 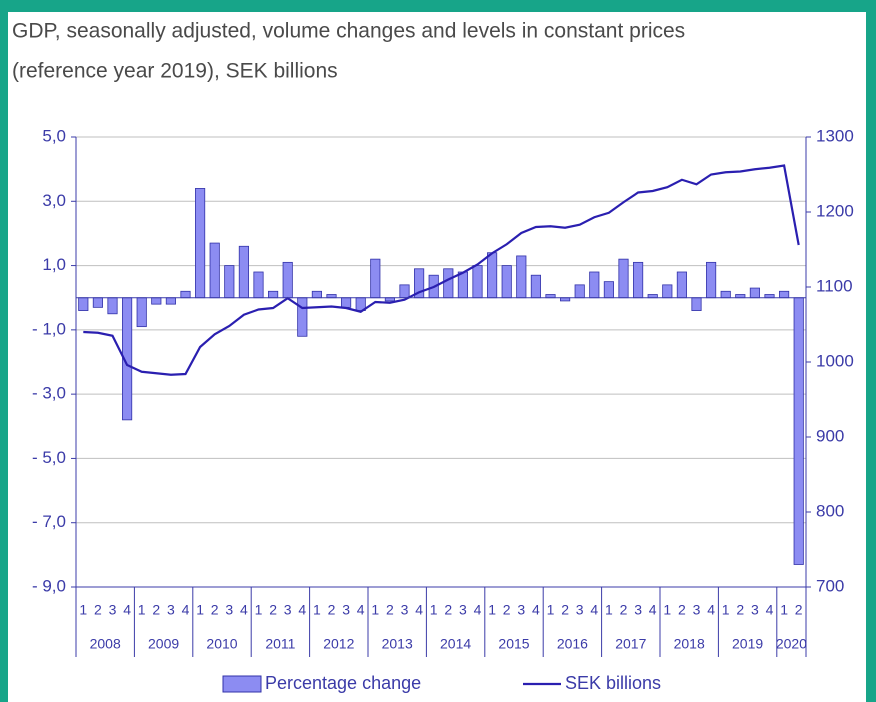 I want to click on y-tick-label: 1,0, so click(x=54, y=264).